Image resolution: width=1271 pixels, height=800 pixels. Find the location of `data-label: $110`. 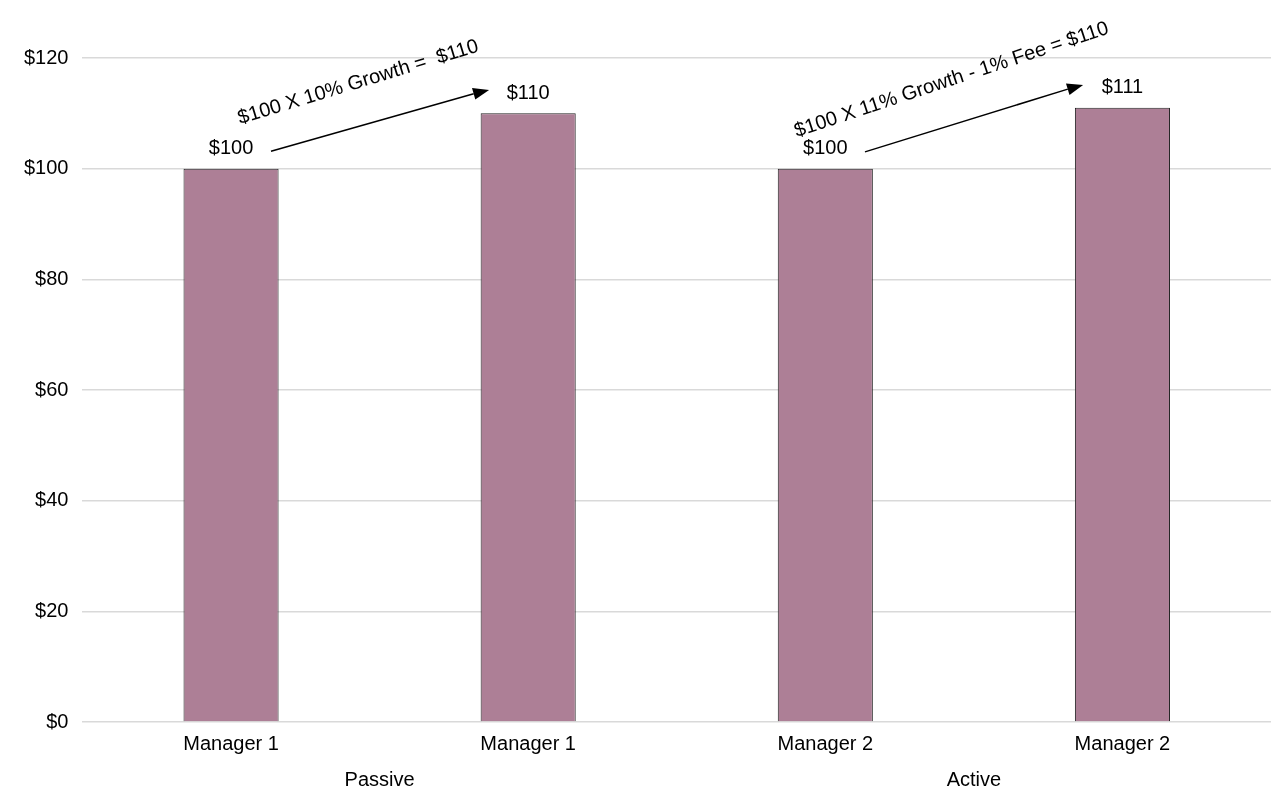

data-label: $110 is located at coordinates (528, 91).